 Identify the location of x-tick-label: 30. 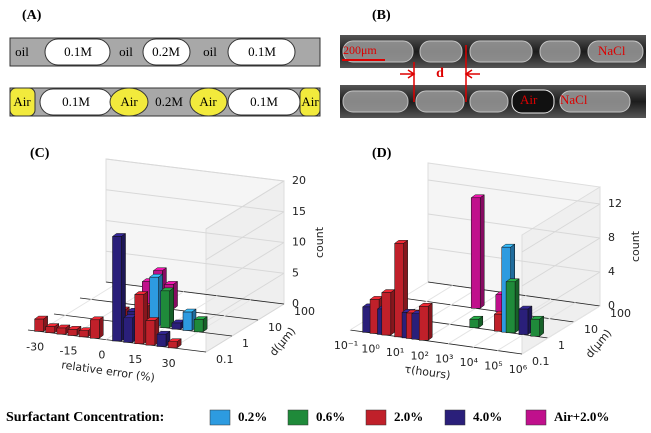
(169, 363).